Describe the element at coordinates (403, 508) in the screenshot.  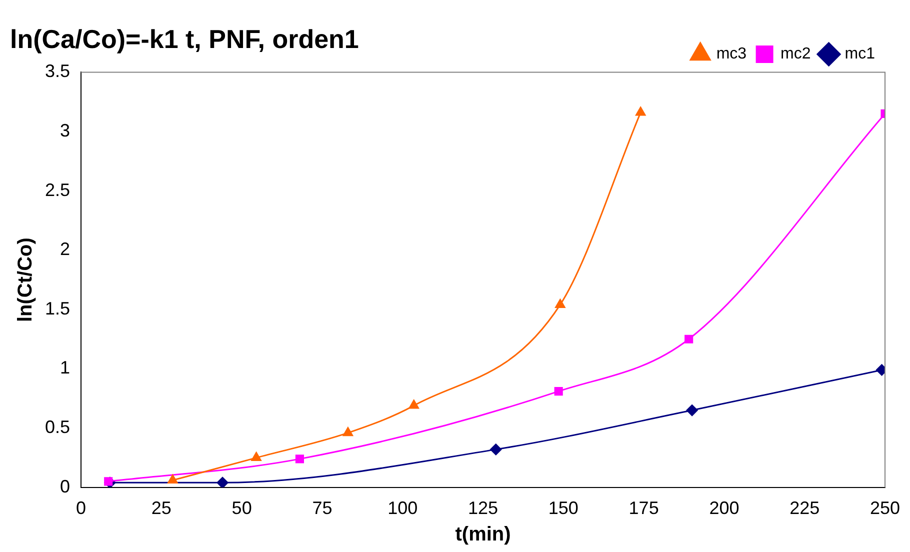
I see `x-tick-label: 100` at that location.